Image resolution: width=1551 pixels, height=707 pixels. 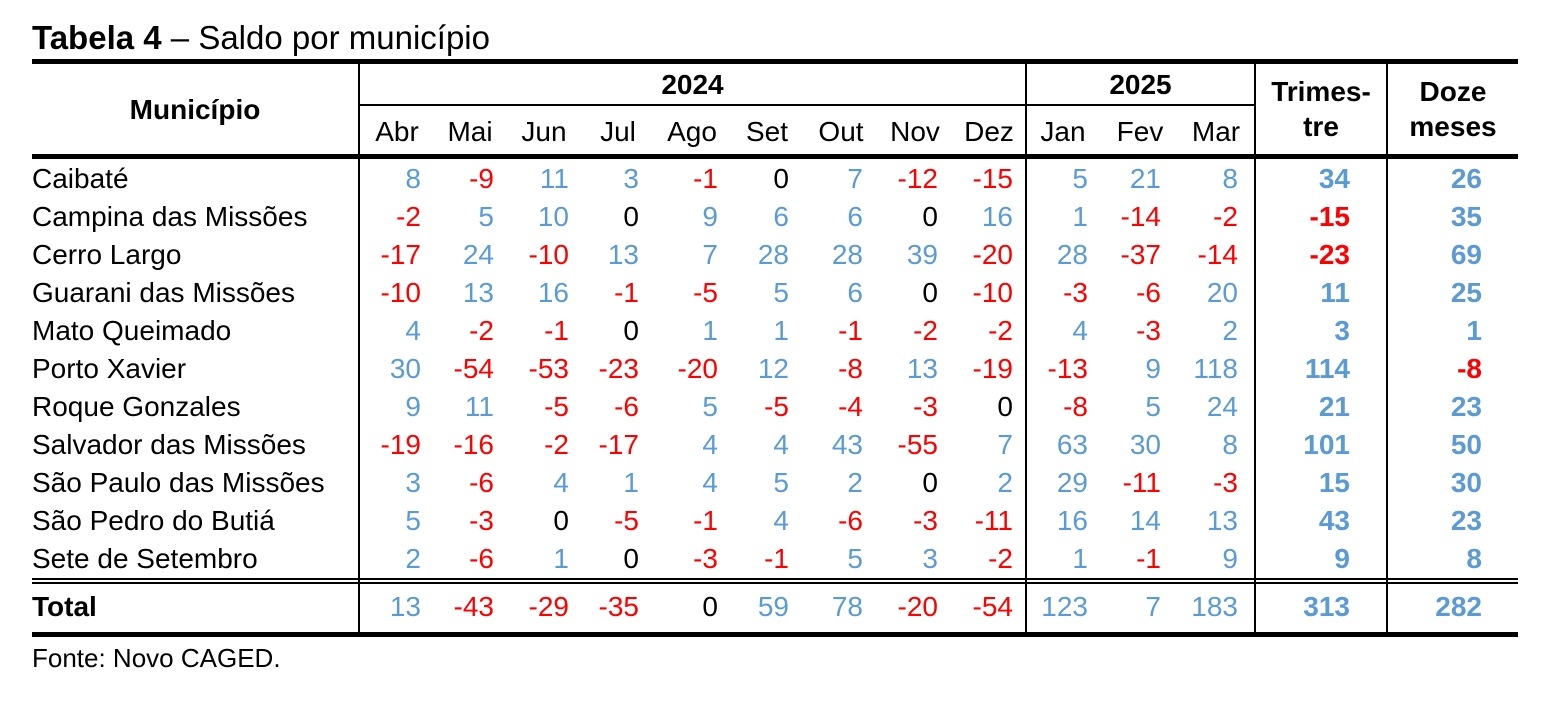 I want to click on header-bottom-rule, so click(x=775, y=156).